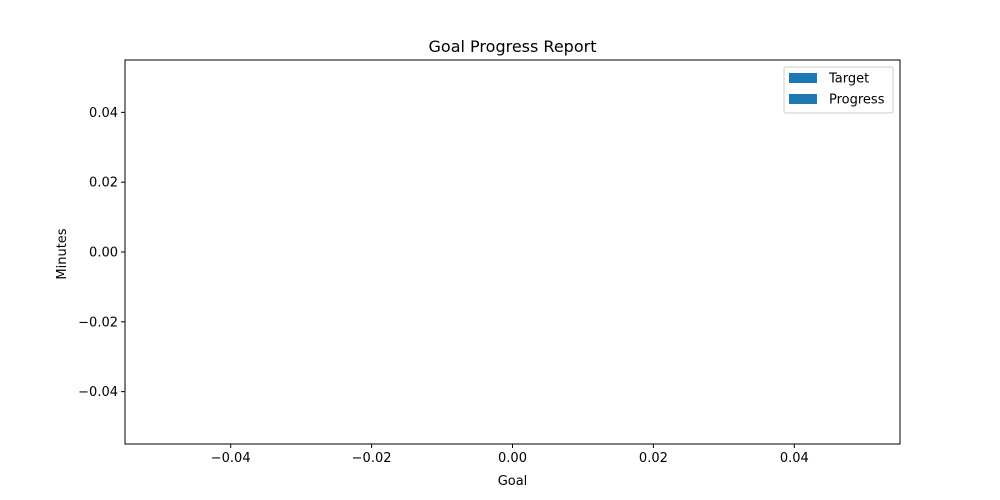 The width and height of the screenshot is (1000, 500). Describe the element at coordinates (838, 90) in the screenshot. I see `legend: Target Progress` at that location.